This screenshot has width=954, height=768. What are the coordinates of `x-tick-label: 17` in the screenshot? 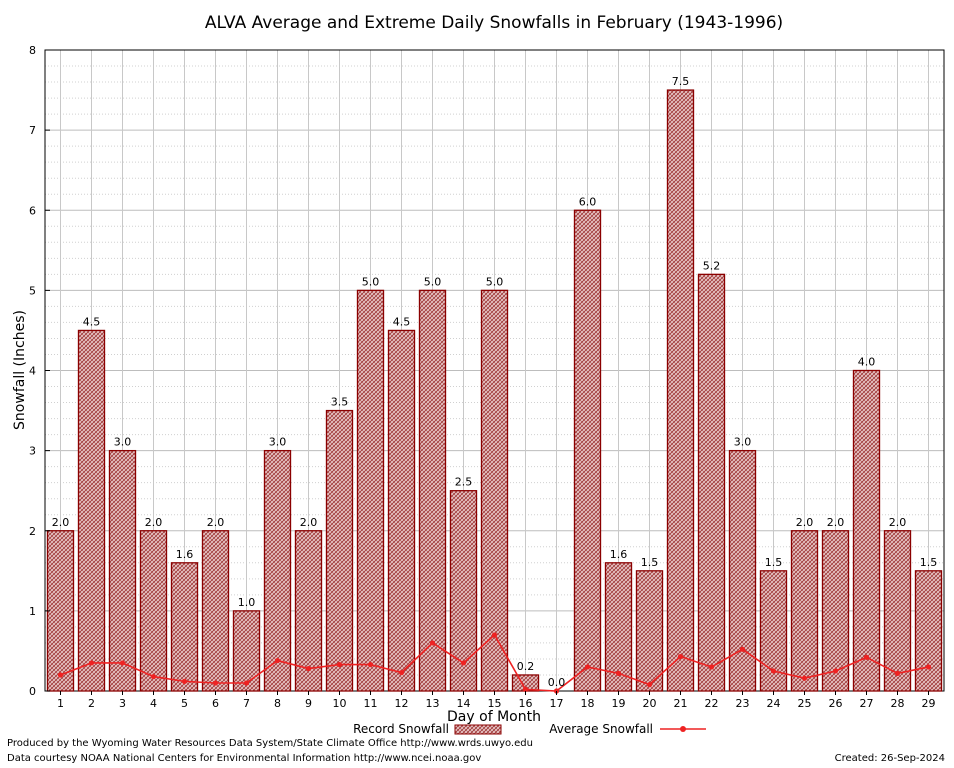 It's located at (557, 703).